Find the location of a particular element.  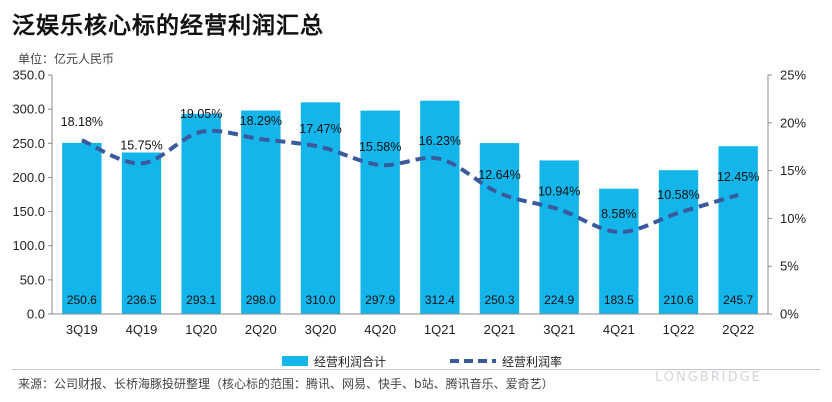

x-axis-tick-label: 2Q20 is located at coordinates (261, 329).